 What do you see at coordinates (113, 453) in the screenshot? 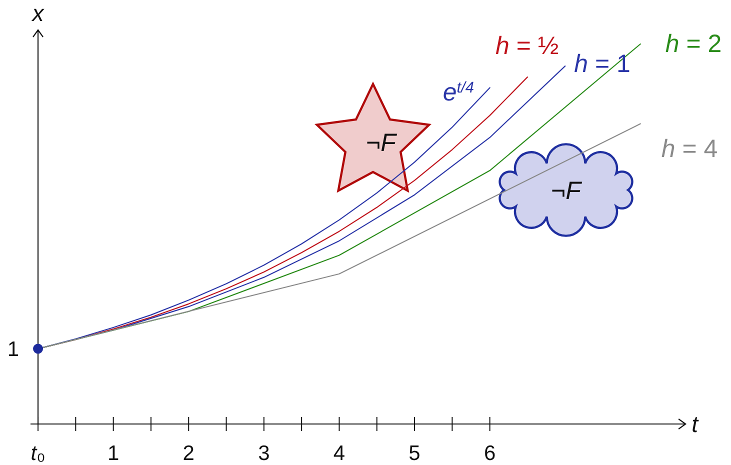
I see `x-tick-label: 1` at bounding box center [113, 453].